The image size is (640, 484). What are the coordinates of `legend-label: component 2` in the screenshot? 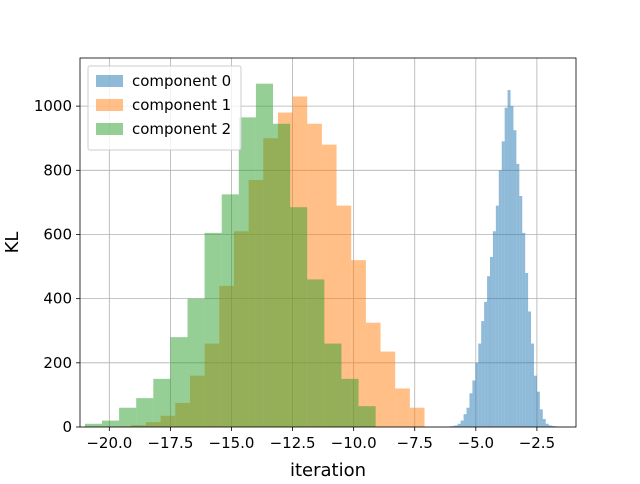 It's located at (181, 129).